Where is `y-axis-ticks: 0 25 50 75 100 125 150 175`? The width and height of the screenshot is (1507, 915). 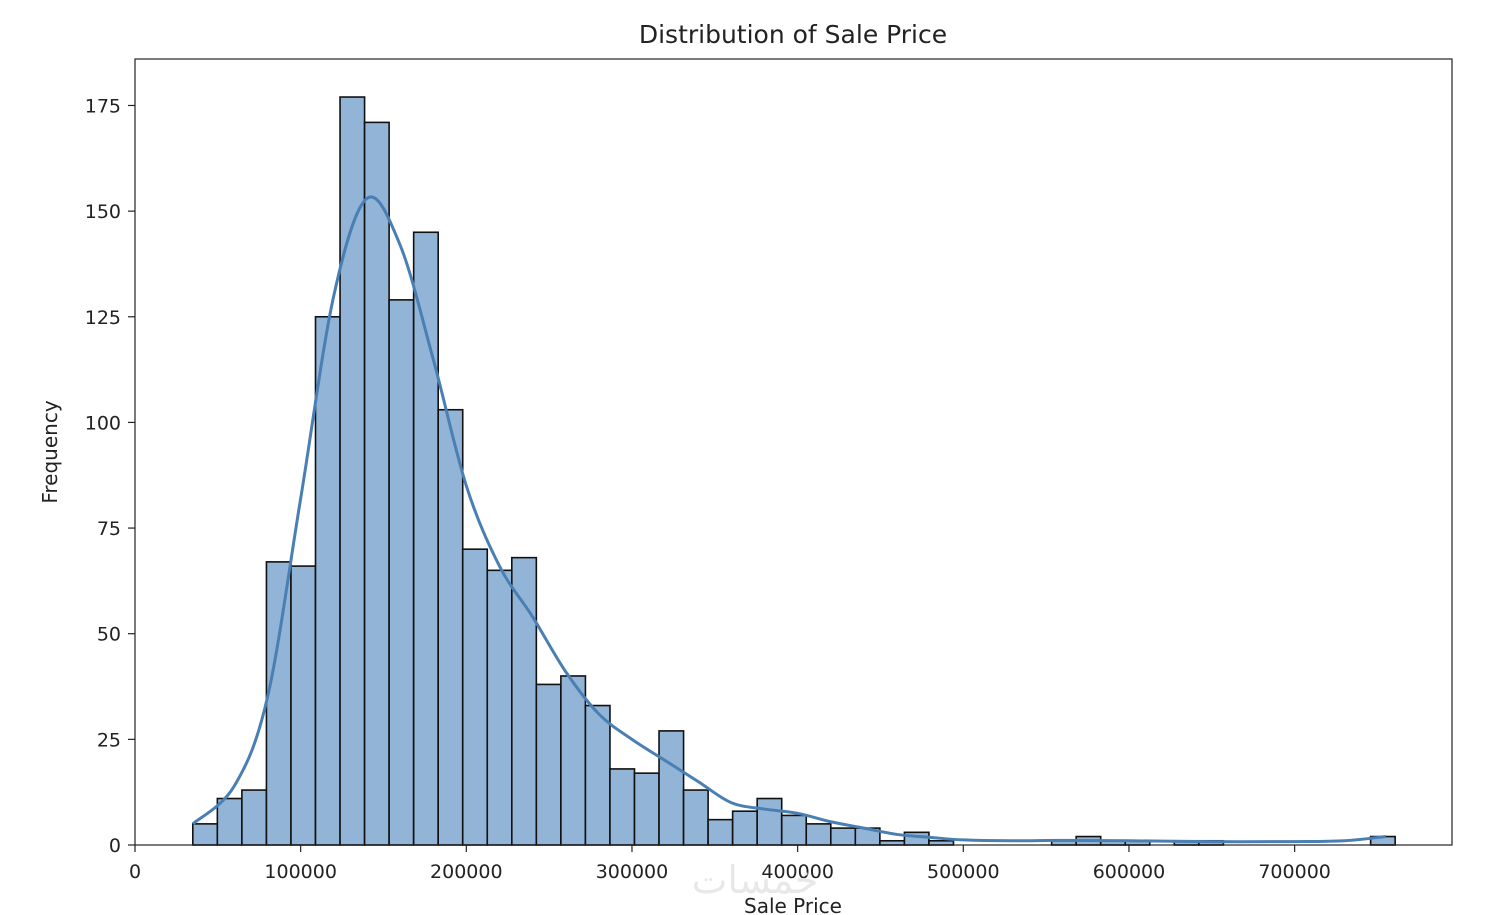 y-axis-ticks: 0 25 50 75 100 125 150 175 is located at coordinates (110, 476).